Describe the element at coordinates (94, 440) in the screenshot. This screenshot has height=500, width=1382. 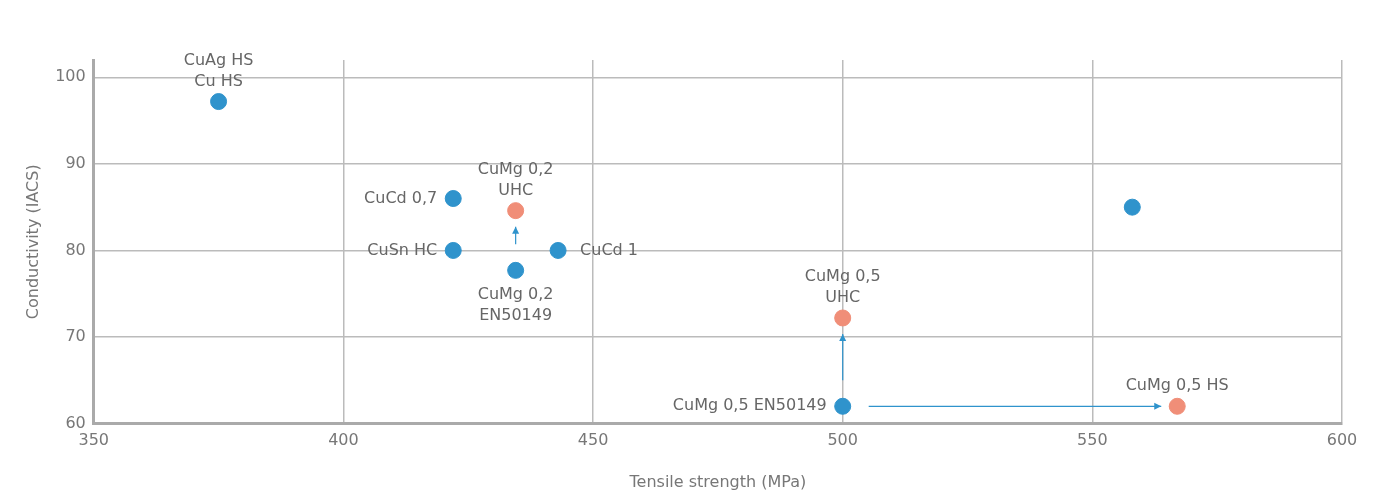
I see `x-tick-label: 350` at that location.